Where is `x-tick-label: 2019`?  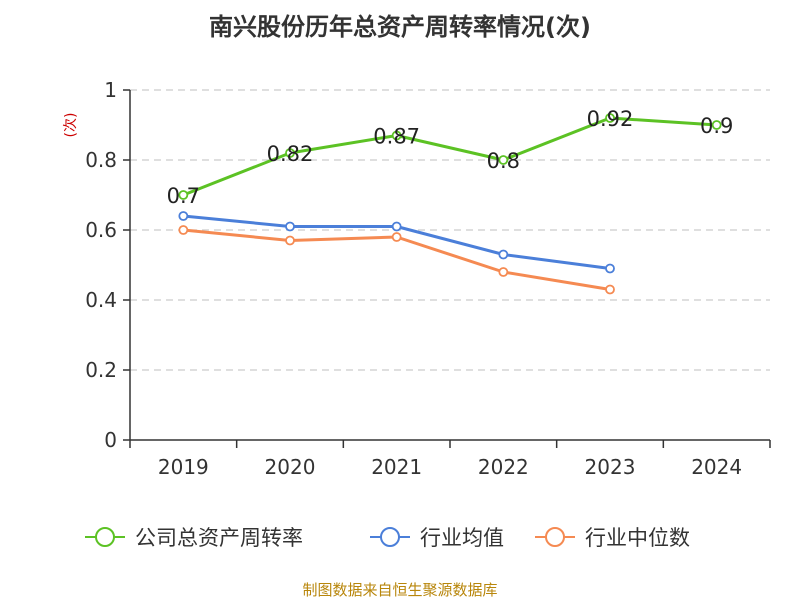 x-tick-label: 2019 is located at coordinates (183, 467).